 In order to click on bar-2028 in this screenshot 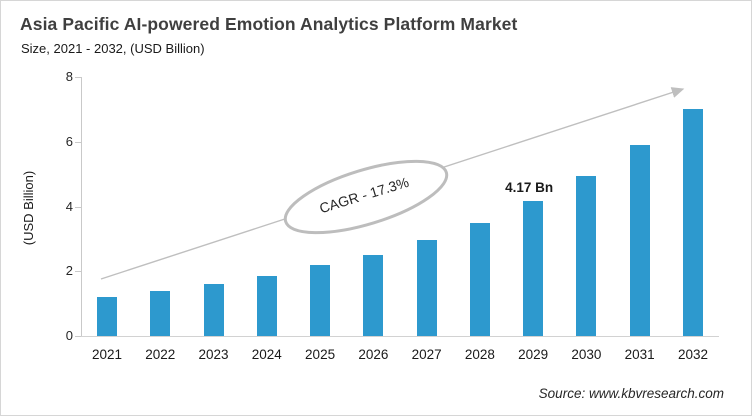, I will do `click(479, 279)`.